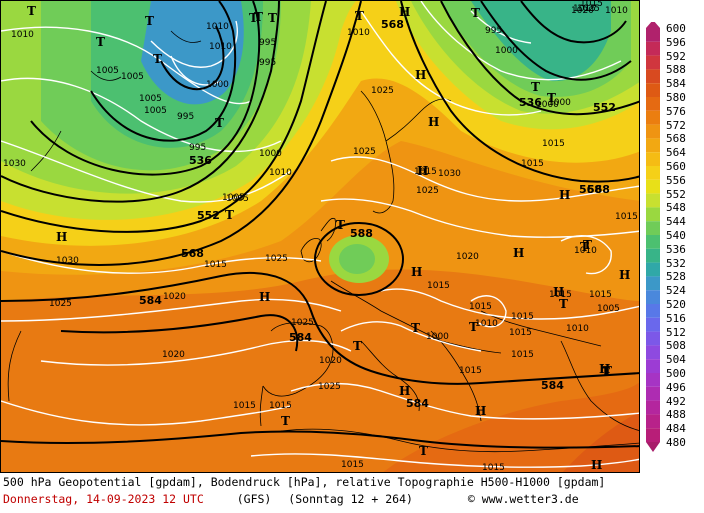 The height and width of the screenshot is (513, 704). I want to click on legend-bar, so click(653, 237).